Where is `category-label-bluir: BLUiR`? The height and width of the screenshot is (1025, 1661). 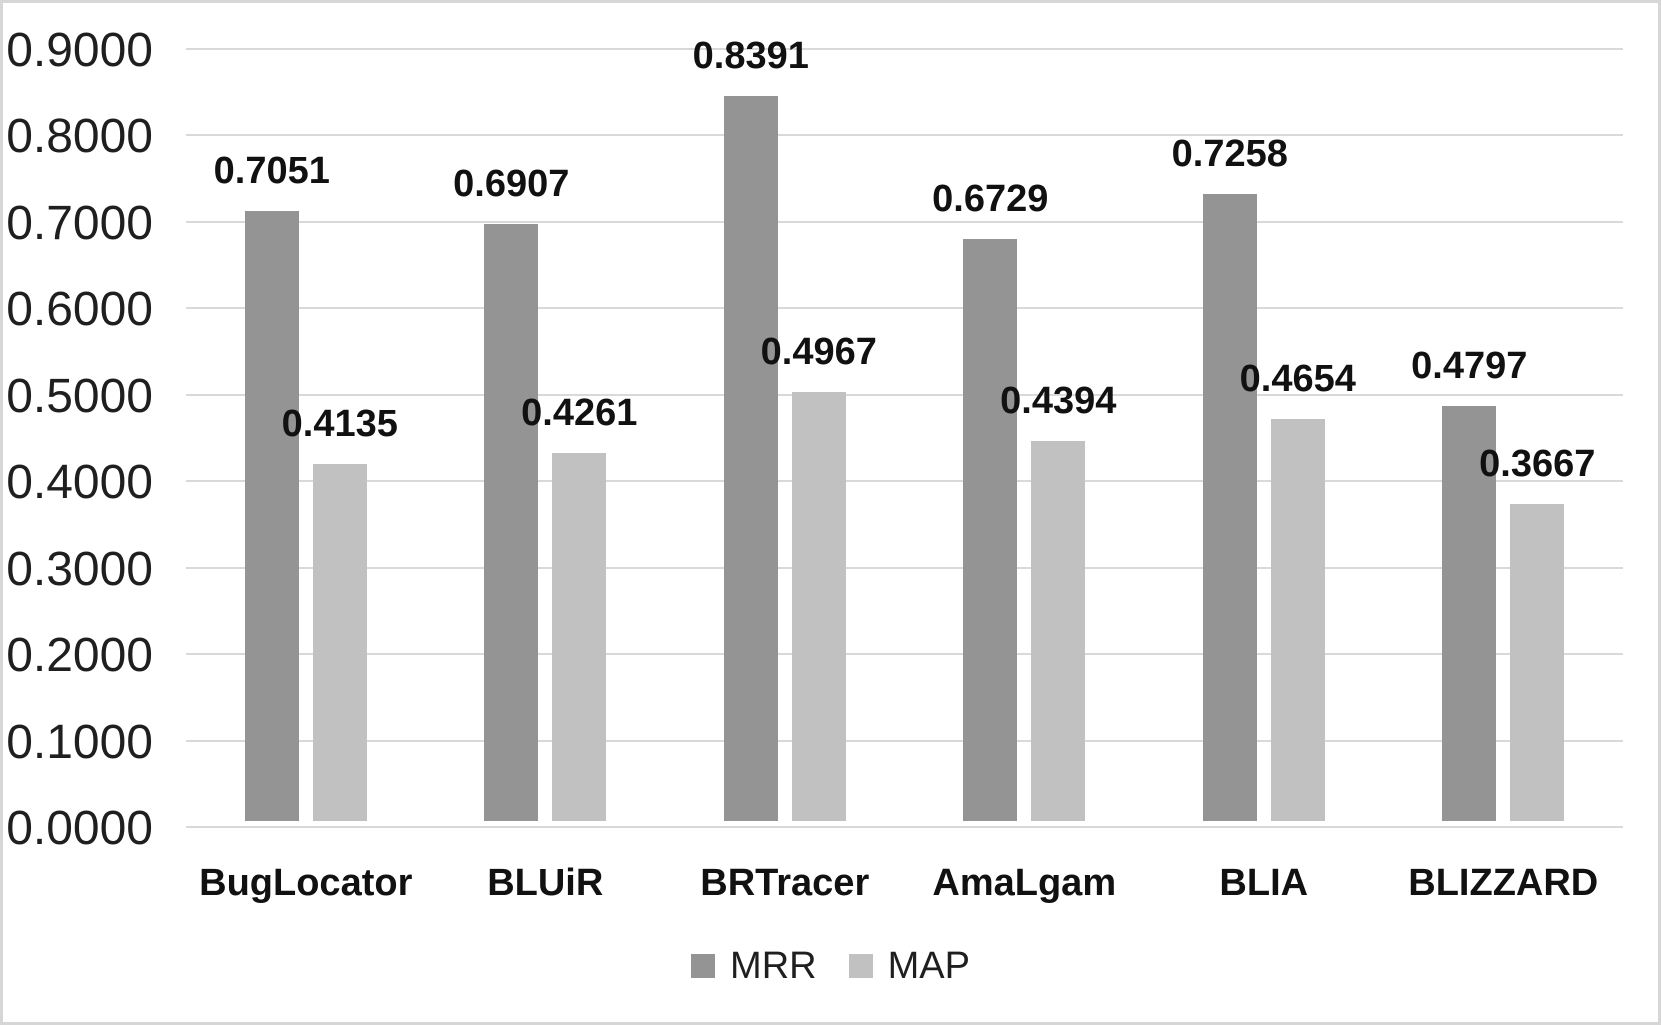 category-label-bluir: BLUiR is located at coordinates (545, 883).